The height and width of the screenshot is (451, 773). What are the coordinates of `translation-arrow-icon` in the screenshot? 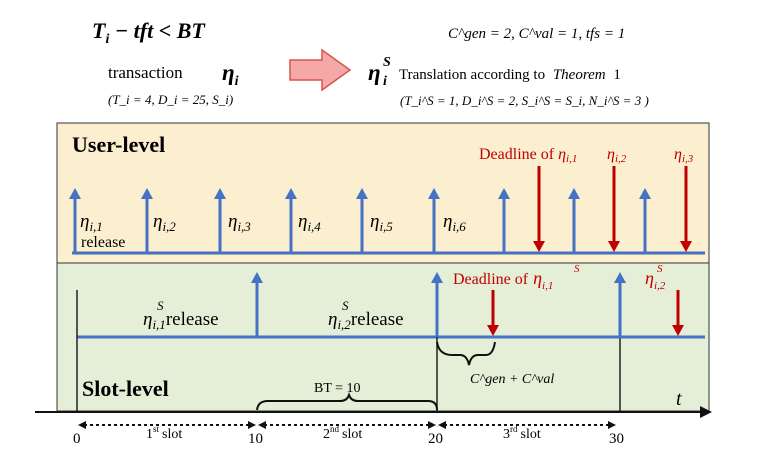 It's located at (320, 70).